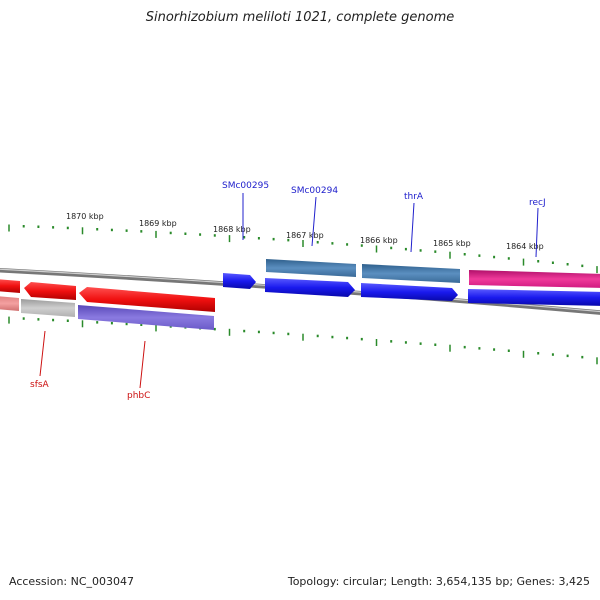 This screenshot has height=600, width=600. I want to click on kbp-label: 1867 kbp, so click(305, 235).